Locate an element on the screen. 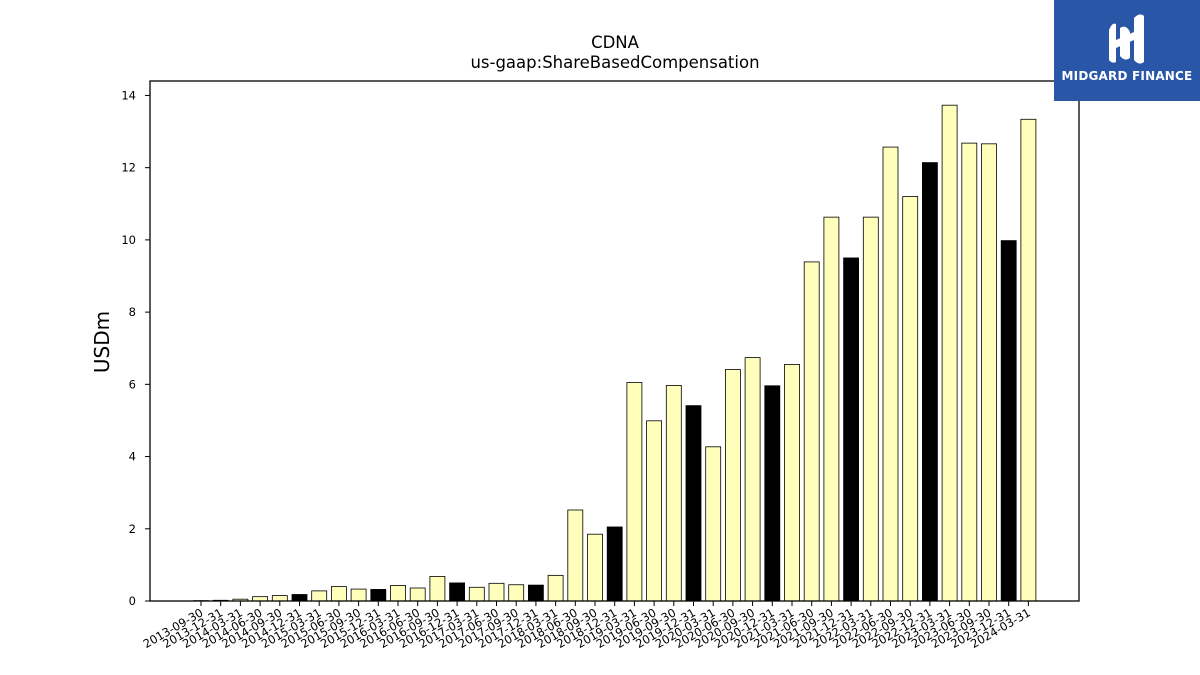 This screenshot has height=675, width=1200. y-tick-label: 2 is located at coordinates (132, 529).